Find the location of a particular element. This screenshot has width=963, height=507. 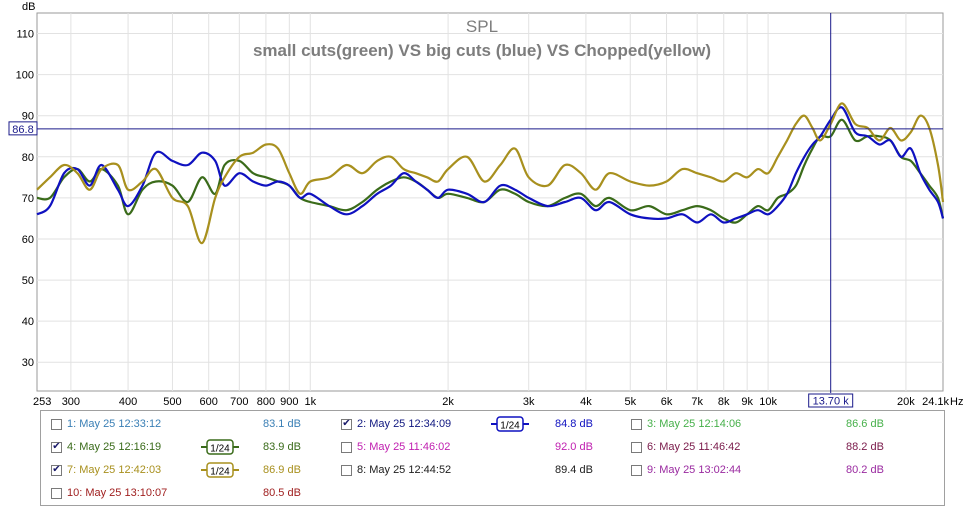

measurement-label: 6: May 25 11:46:42 is located at coordinates (694, 447).